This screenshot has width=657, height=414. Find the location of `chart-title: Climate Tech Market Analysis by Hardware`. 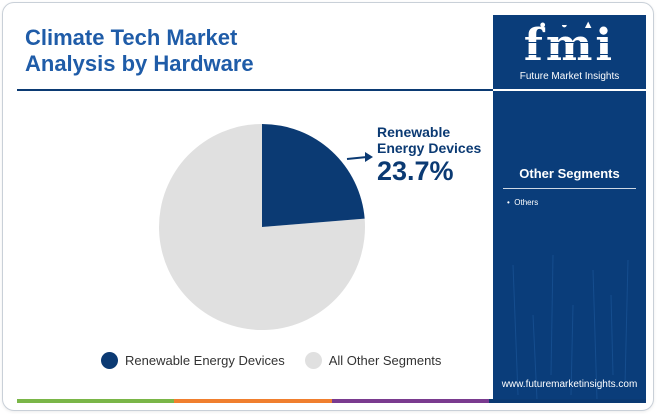

chart-title: Climate Tech Market Analysis by Hardware is located at coordinates (139, 51).